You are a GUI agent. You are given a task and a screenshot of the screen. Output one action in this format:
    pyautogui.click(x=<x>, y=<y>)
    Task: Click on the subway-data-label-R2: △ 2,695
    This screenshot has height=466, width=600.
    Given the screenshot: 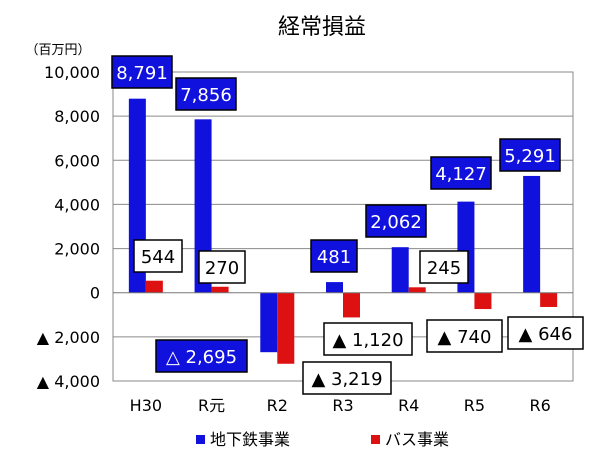 What is the action you would take?
    pyautogui.click(x=201, y=356)
    